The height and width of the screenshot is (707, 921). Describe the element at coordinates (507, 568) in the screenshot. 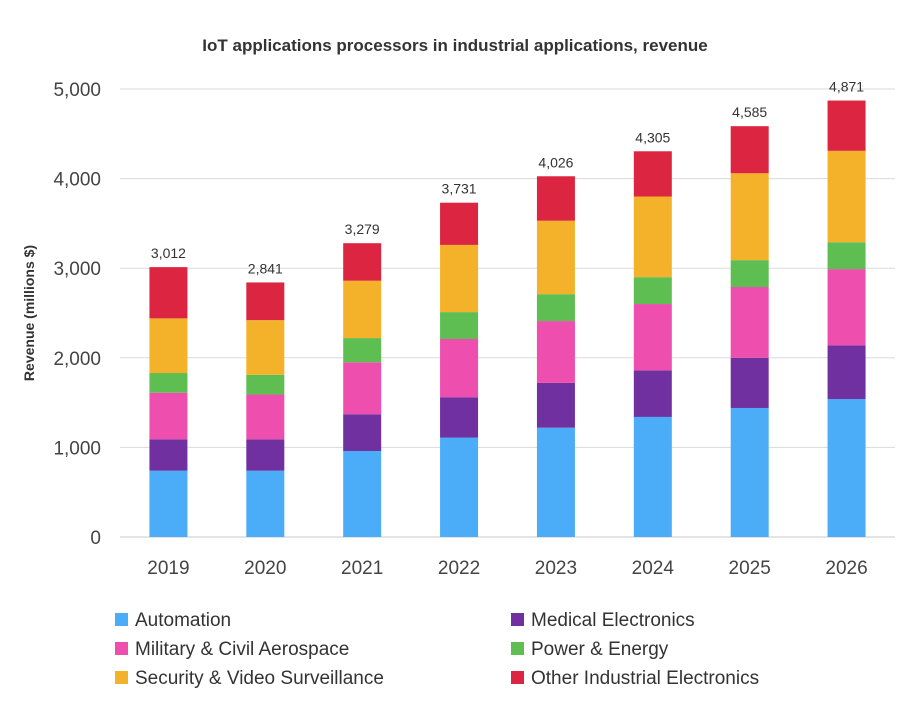

I see `x-axis-ticks: 2019 2020 2021 2022 2023 2024 2025 2026` at that location.